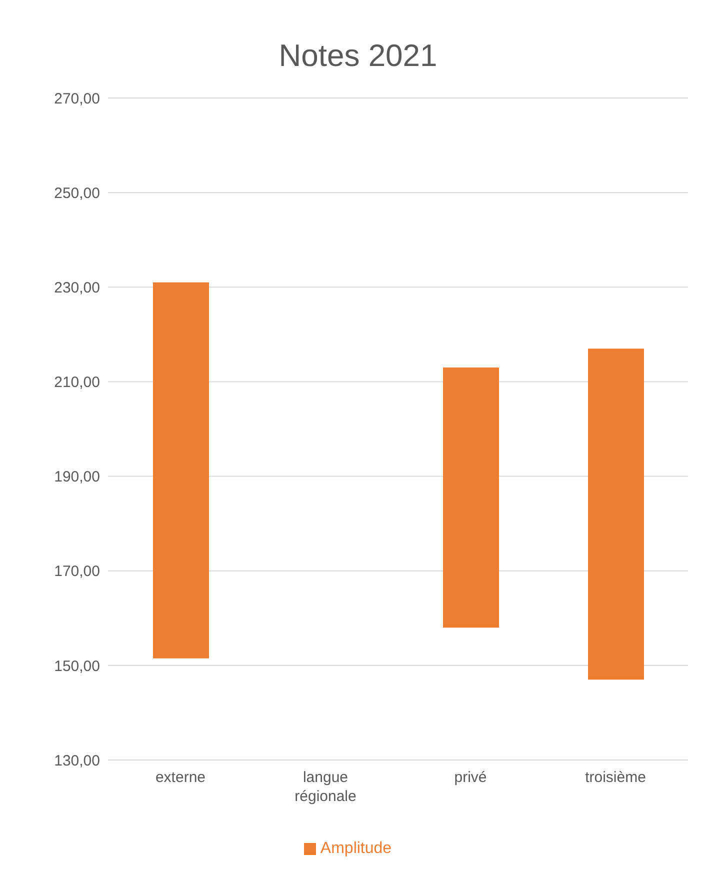 This screenshot has width=717, height=880. Describe the element at coordinates (358, 56) in the screenshot. I see `chart-title: Notes 2021` at that location.